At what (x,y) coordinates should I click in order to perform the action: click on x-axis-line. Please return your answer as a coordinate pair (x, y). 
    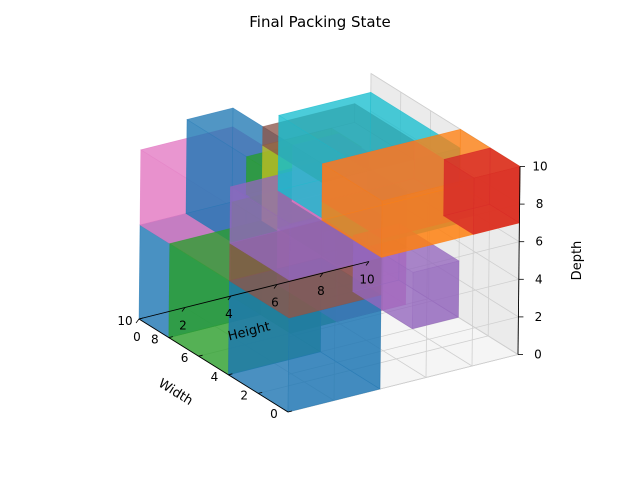
    Looking at the image, I should click on (213, 365).